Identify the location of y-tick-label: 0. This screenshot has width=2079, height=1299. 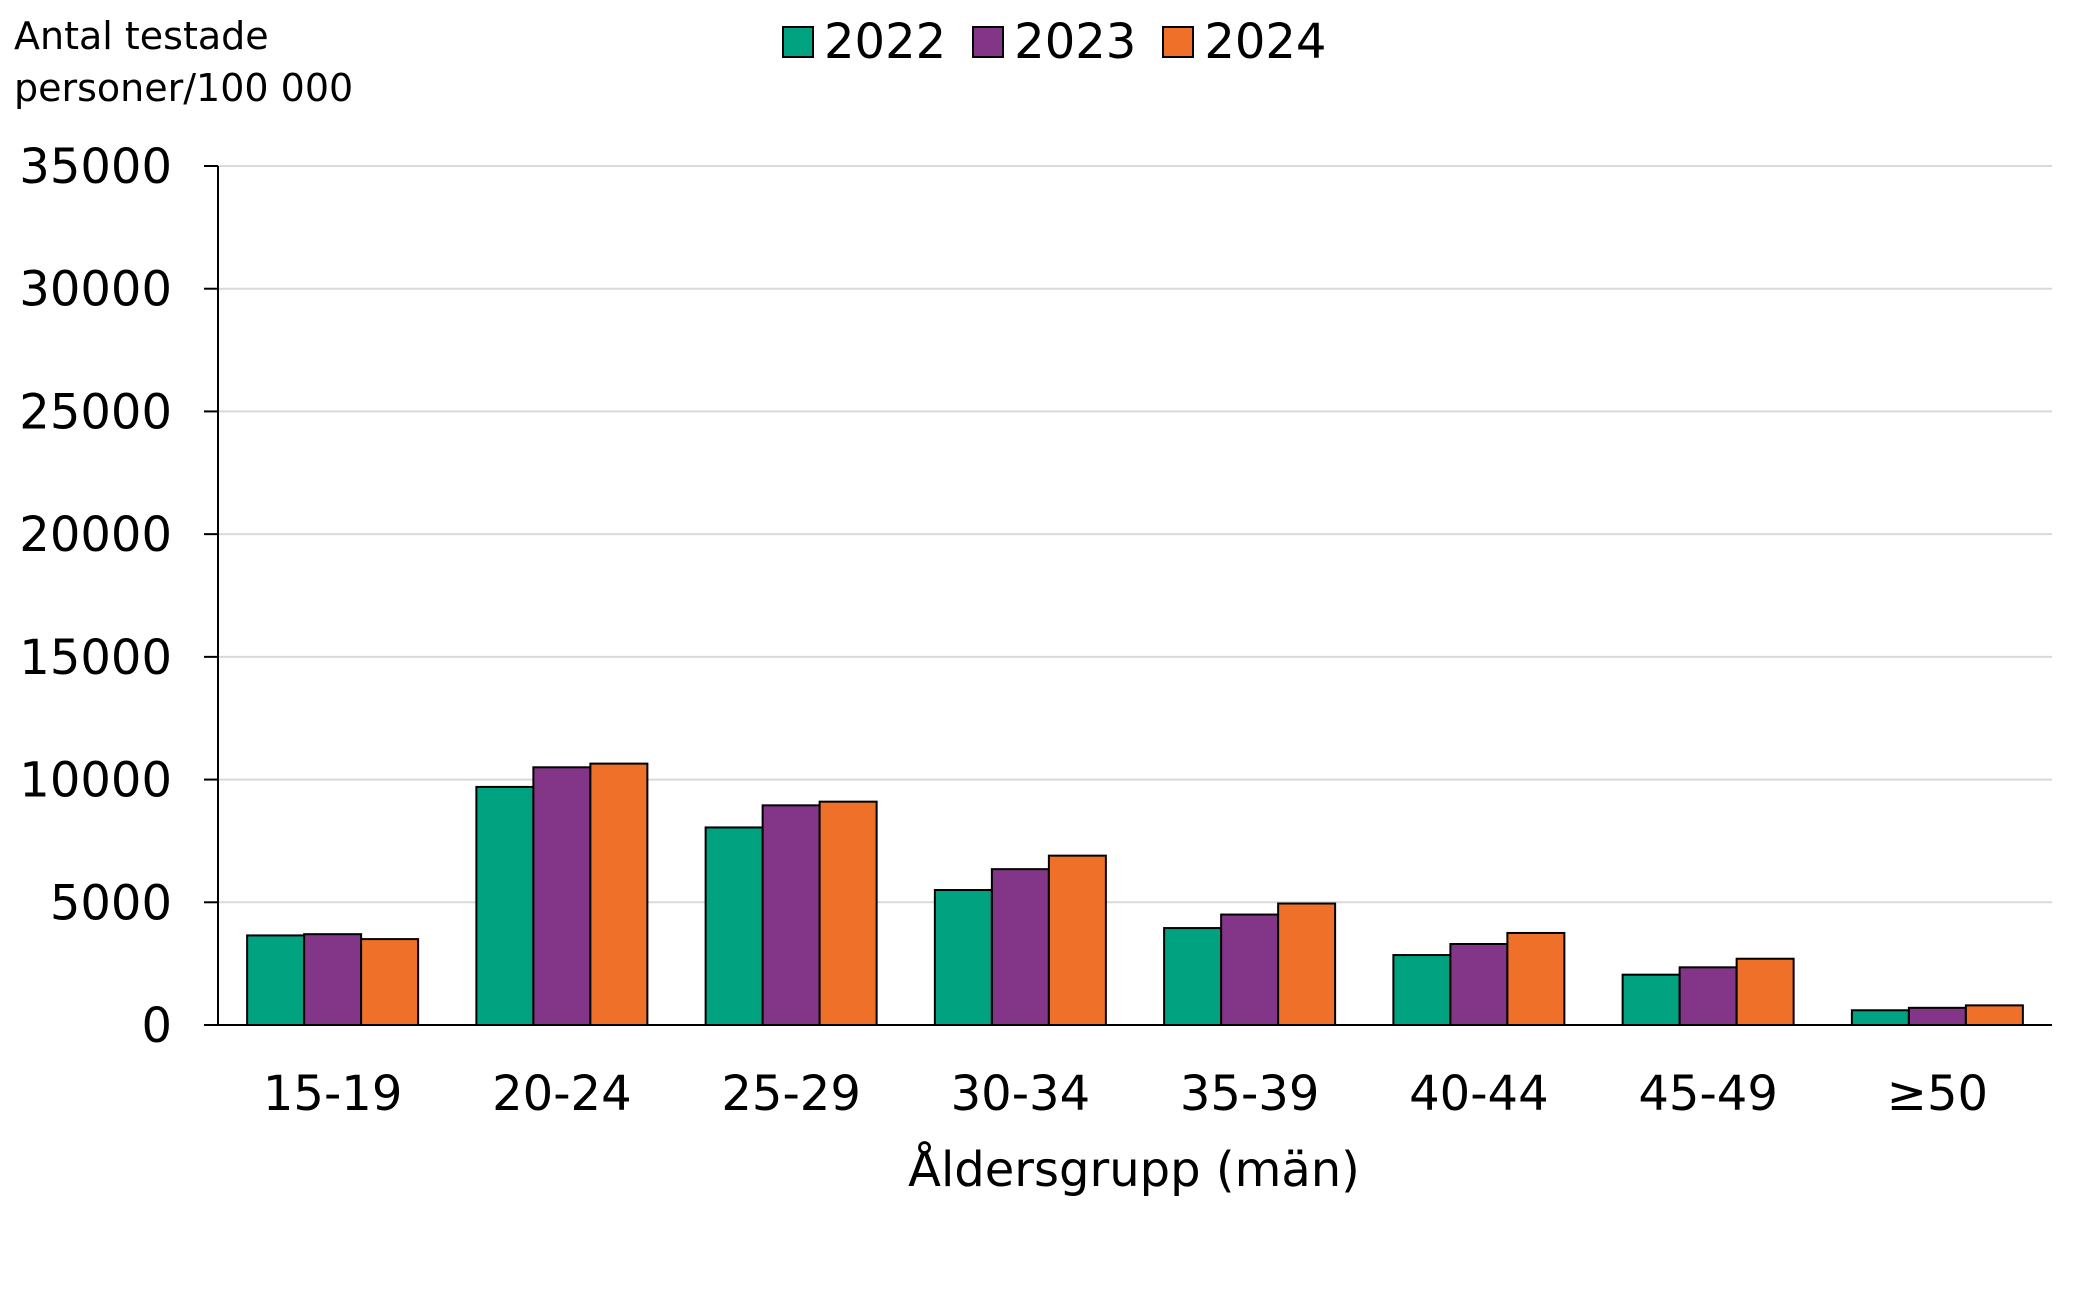
(156, 1026).